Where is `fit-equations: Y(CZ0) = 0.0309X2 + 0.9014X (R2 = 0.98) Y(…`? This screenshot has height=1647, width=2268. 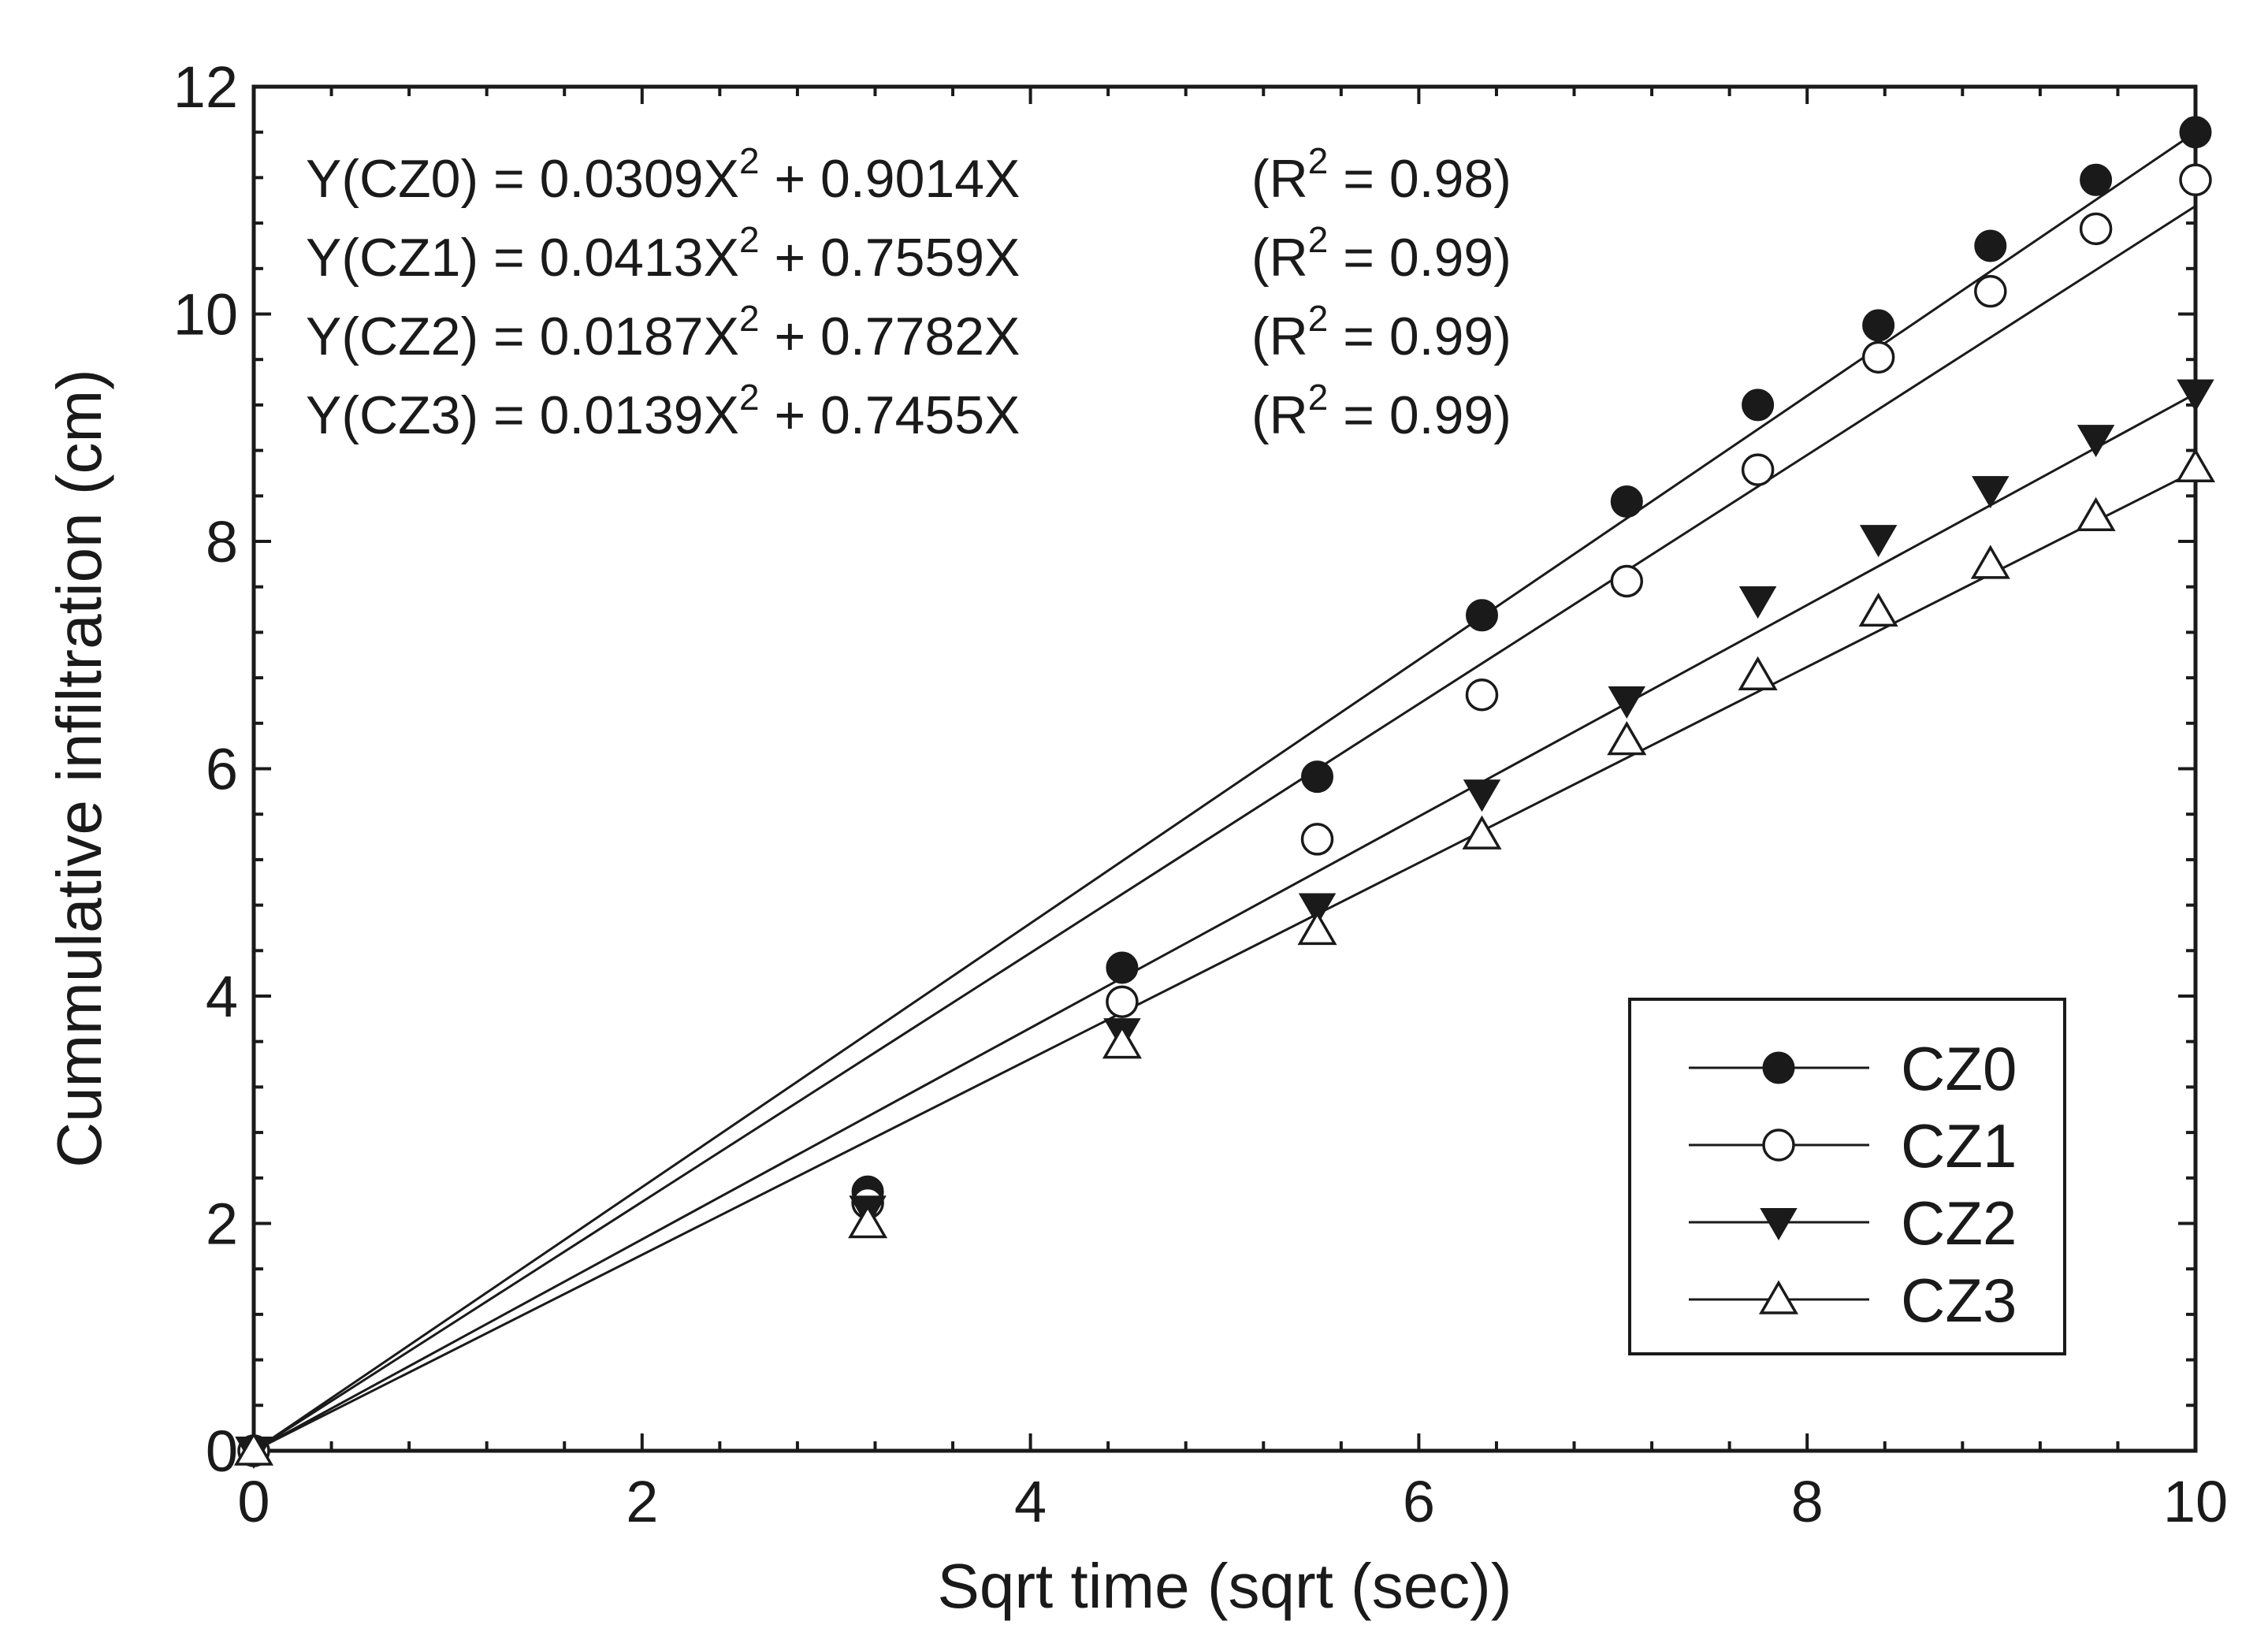 fit-equations: Y(CZ0) = 0.0309X2 + 0.9014X (R2 = 0.98) Y(… is located at coordinates (908, 292).